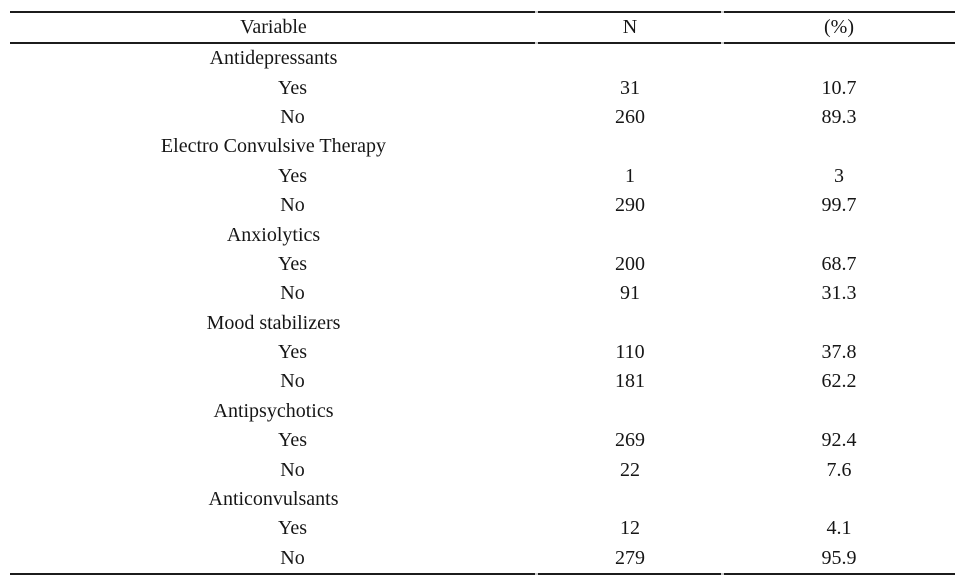 This screenshot has width=962, height=584. I want to click on variable-category-label: Antidepressants, so click(273, 58).